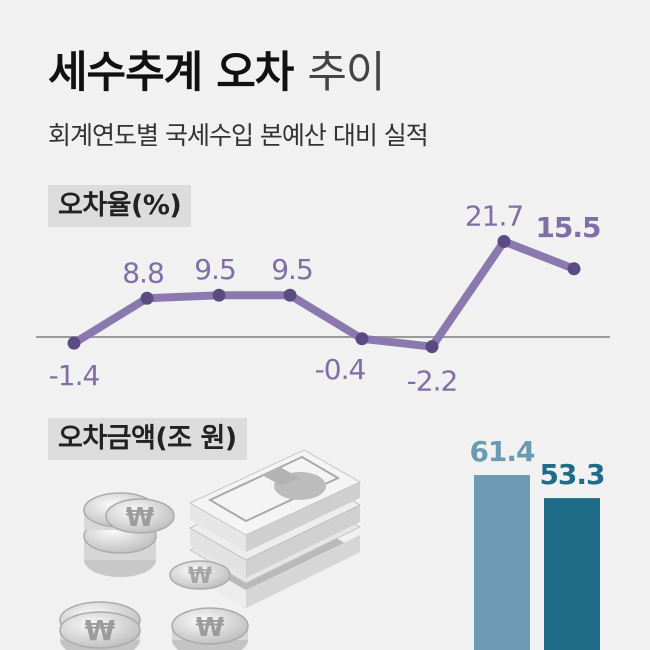 Image resolution: width=650 pixels, height=650 pixels. I want to click on money-illustration: ₩ ₩ ₩ ₩, so click(210, 549).